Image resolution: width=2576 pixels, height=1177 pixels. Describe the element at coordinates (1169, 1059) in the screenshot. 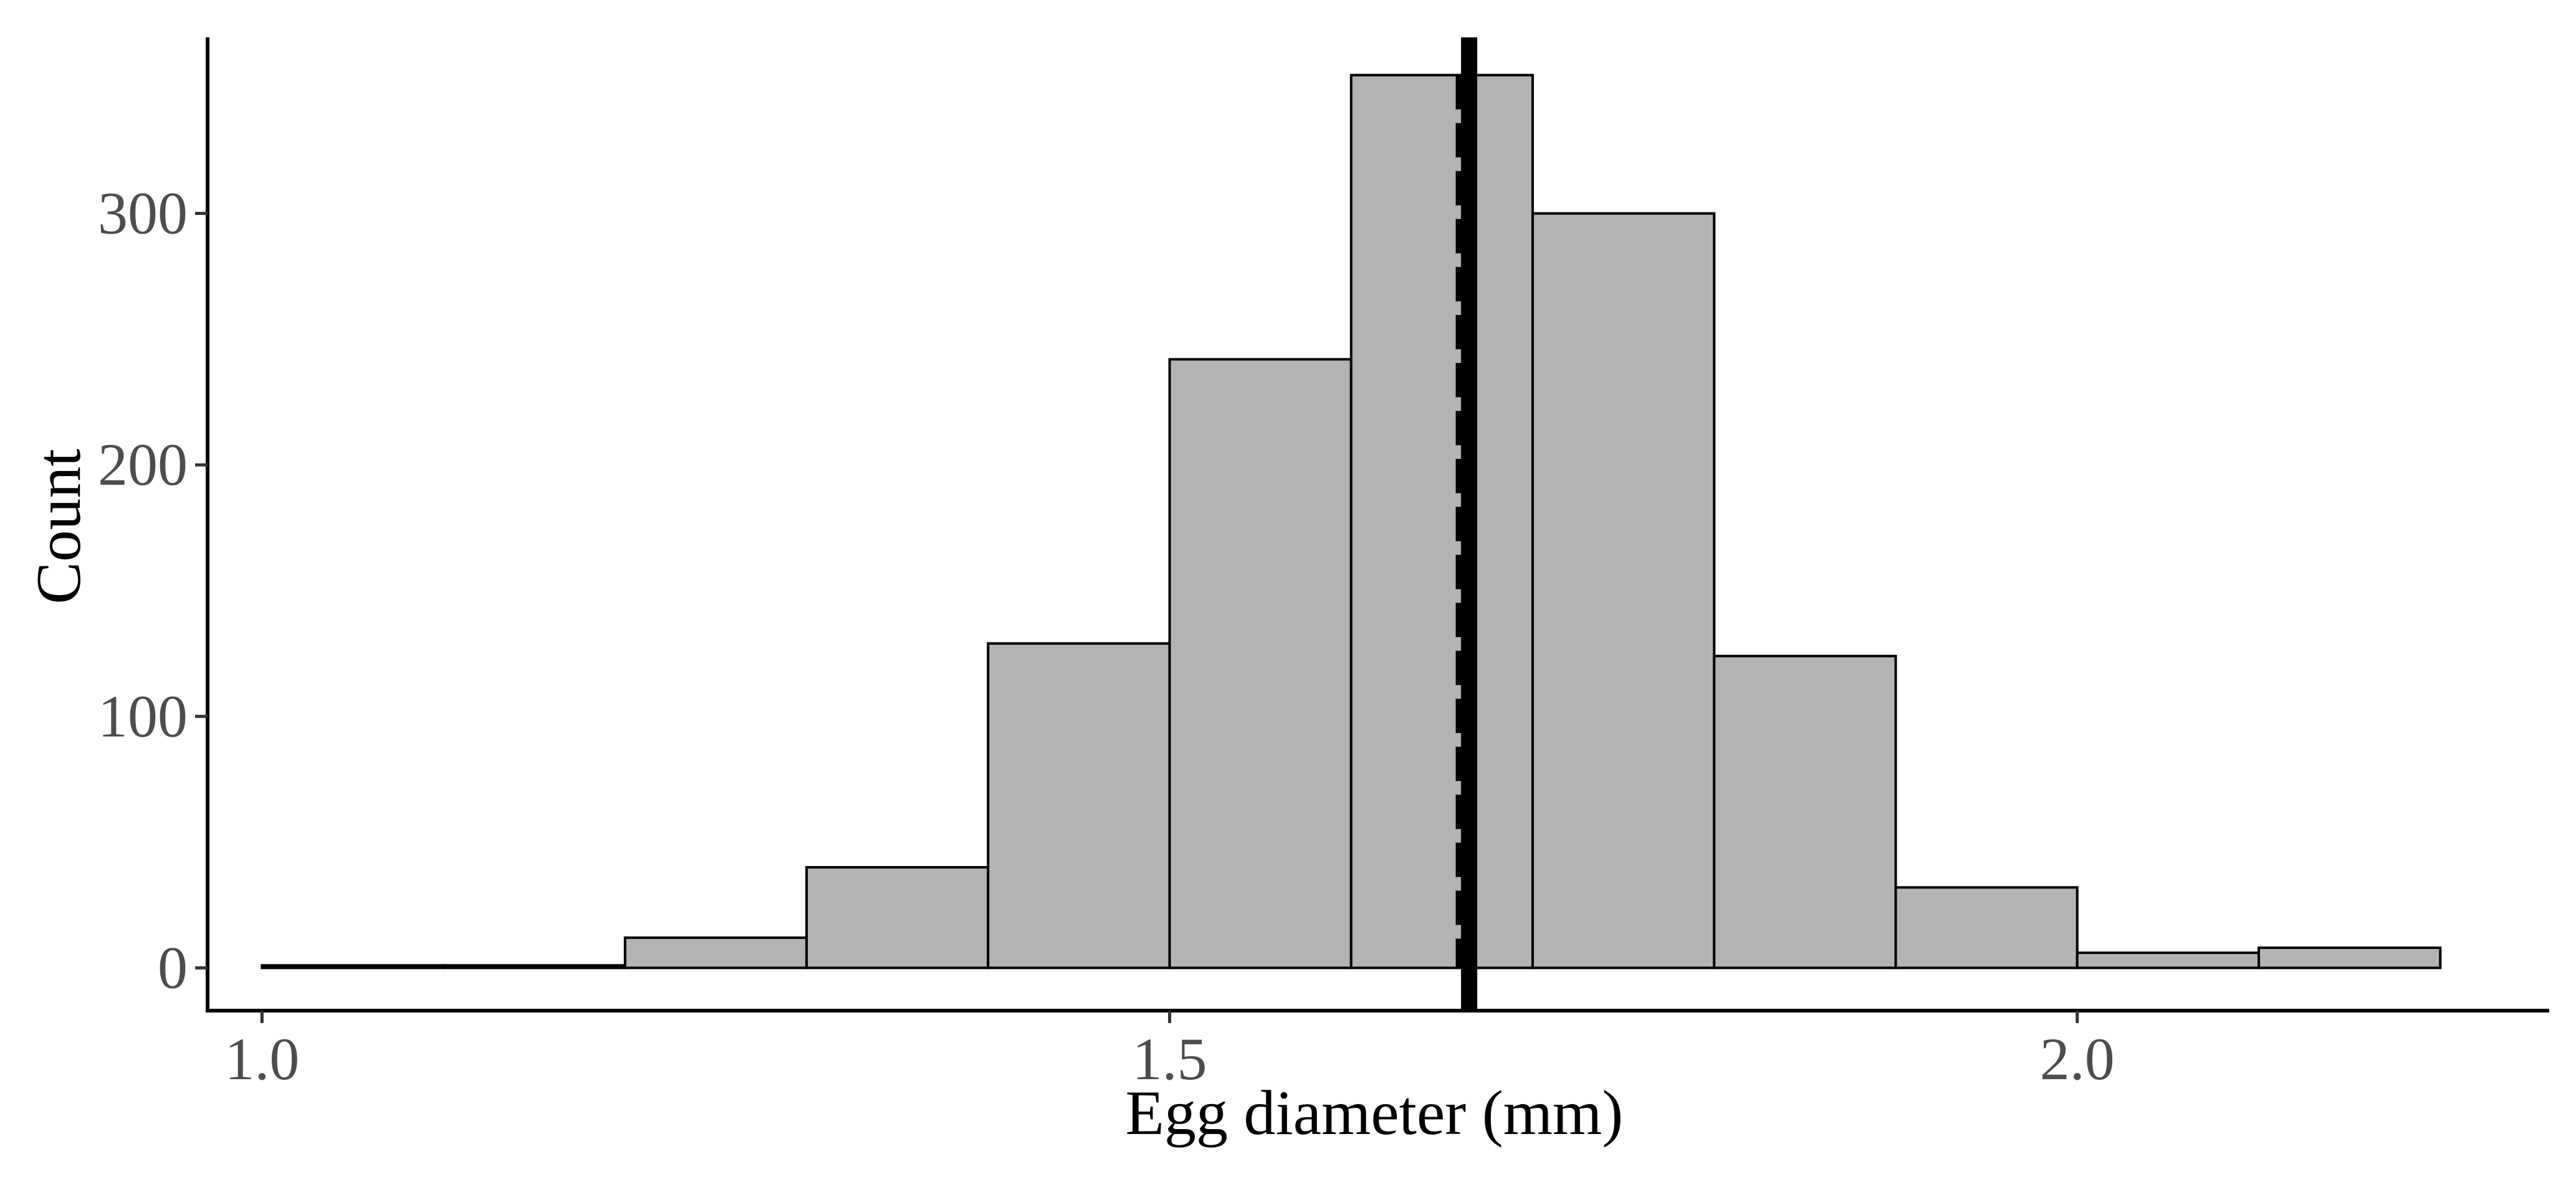

I see `x-tick-label: 1.5` at that location.